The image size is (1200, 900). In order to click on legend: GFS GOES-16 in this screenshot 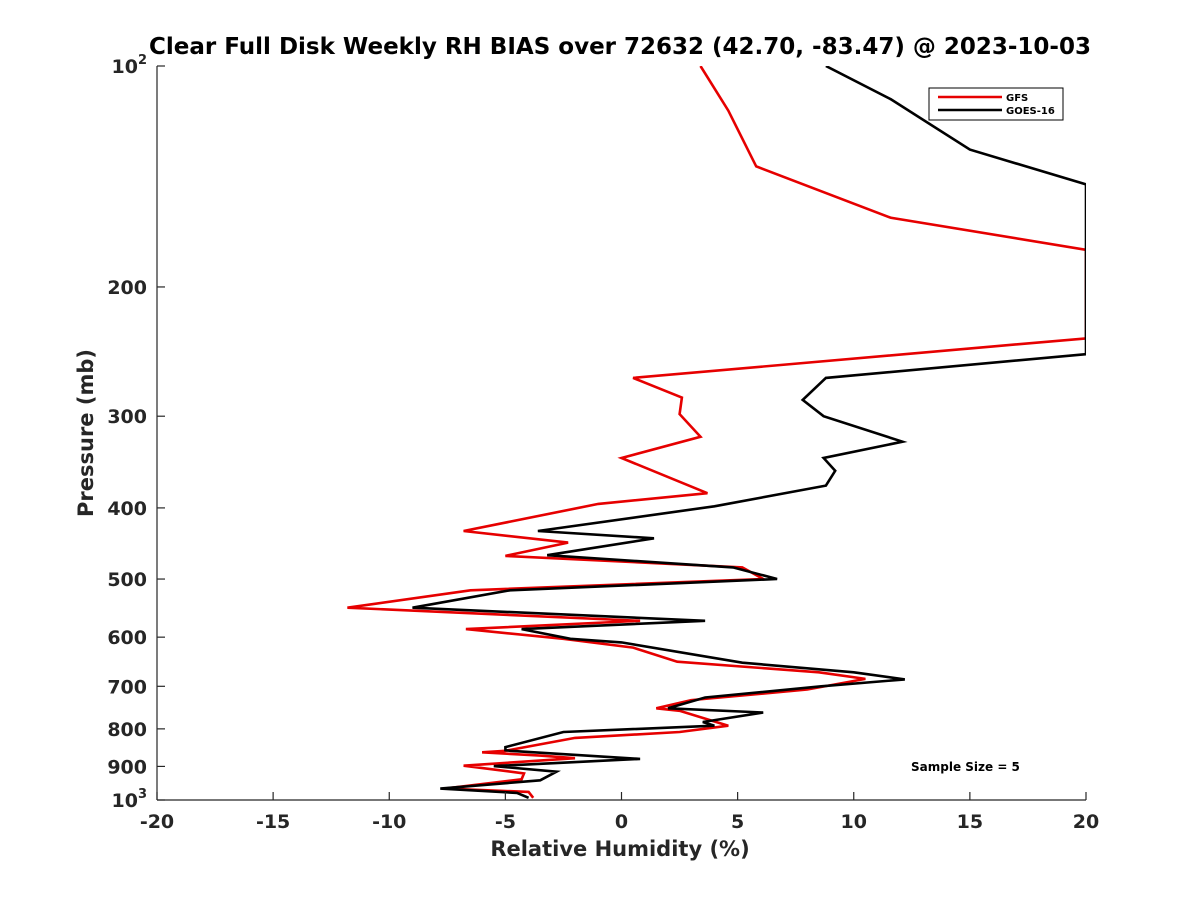, I will do `click(996, 104)`.